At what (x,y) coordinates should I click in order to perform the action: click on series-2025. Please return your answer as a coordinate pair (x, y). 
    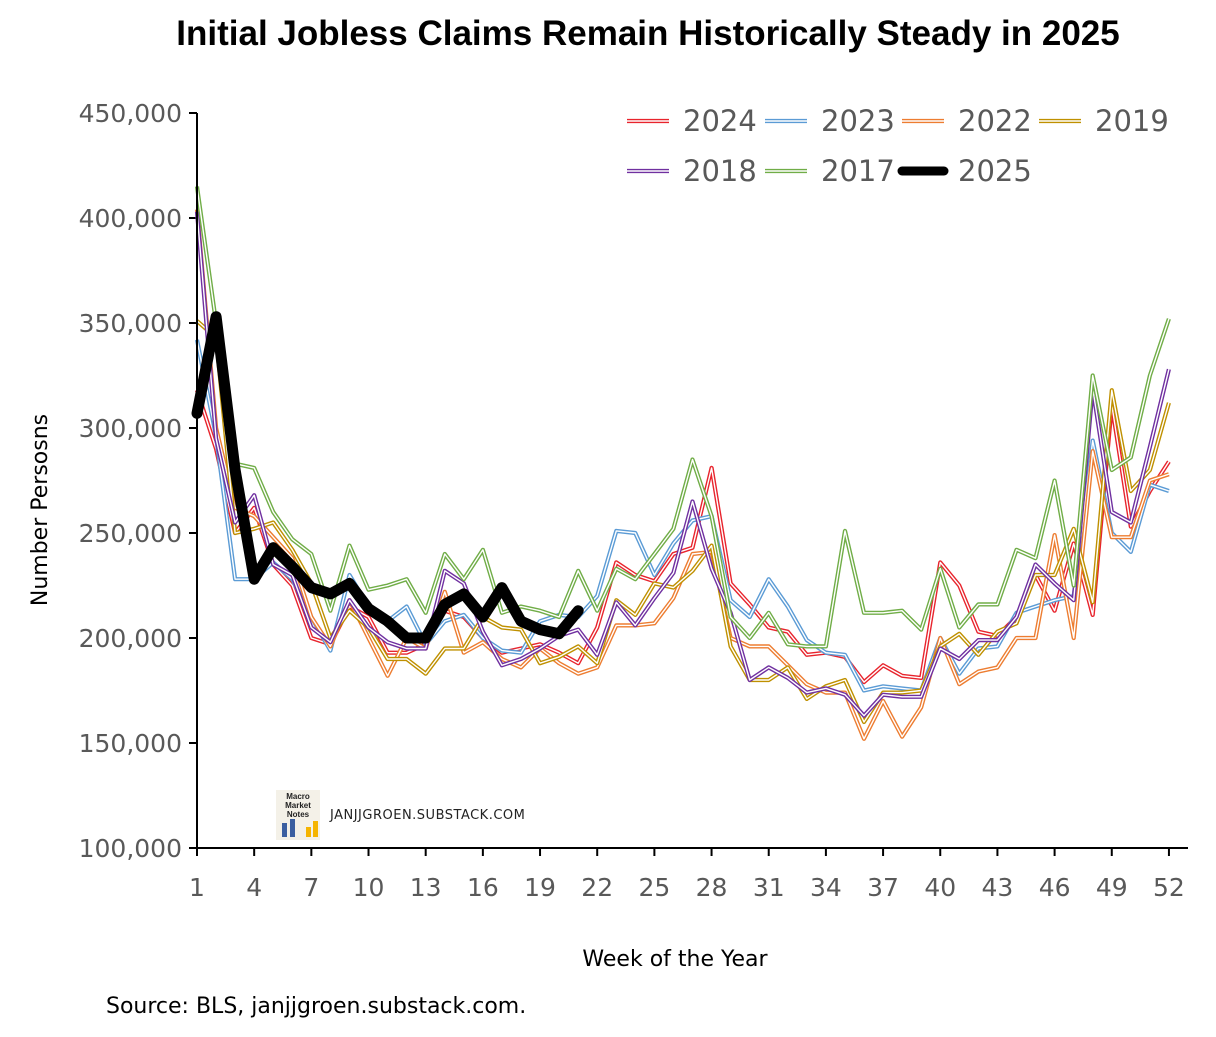
    Looking at the image, I should click on (387, 477).